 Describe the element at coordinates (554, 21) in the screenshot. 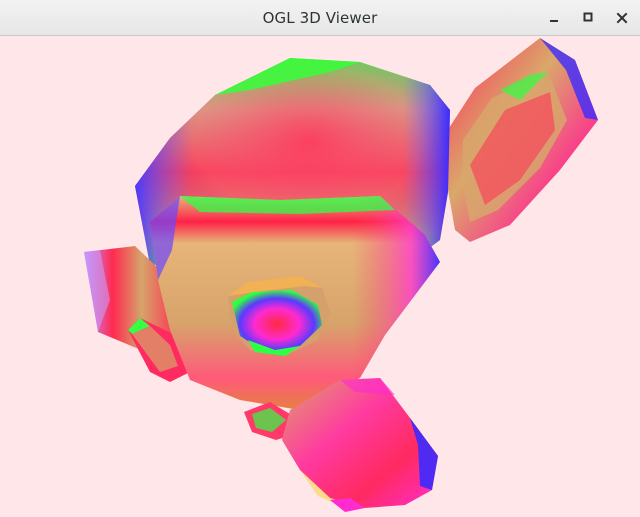

I see `minimize-icon` at that location.